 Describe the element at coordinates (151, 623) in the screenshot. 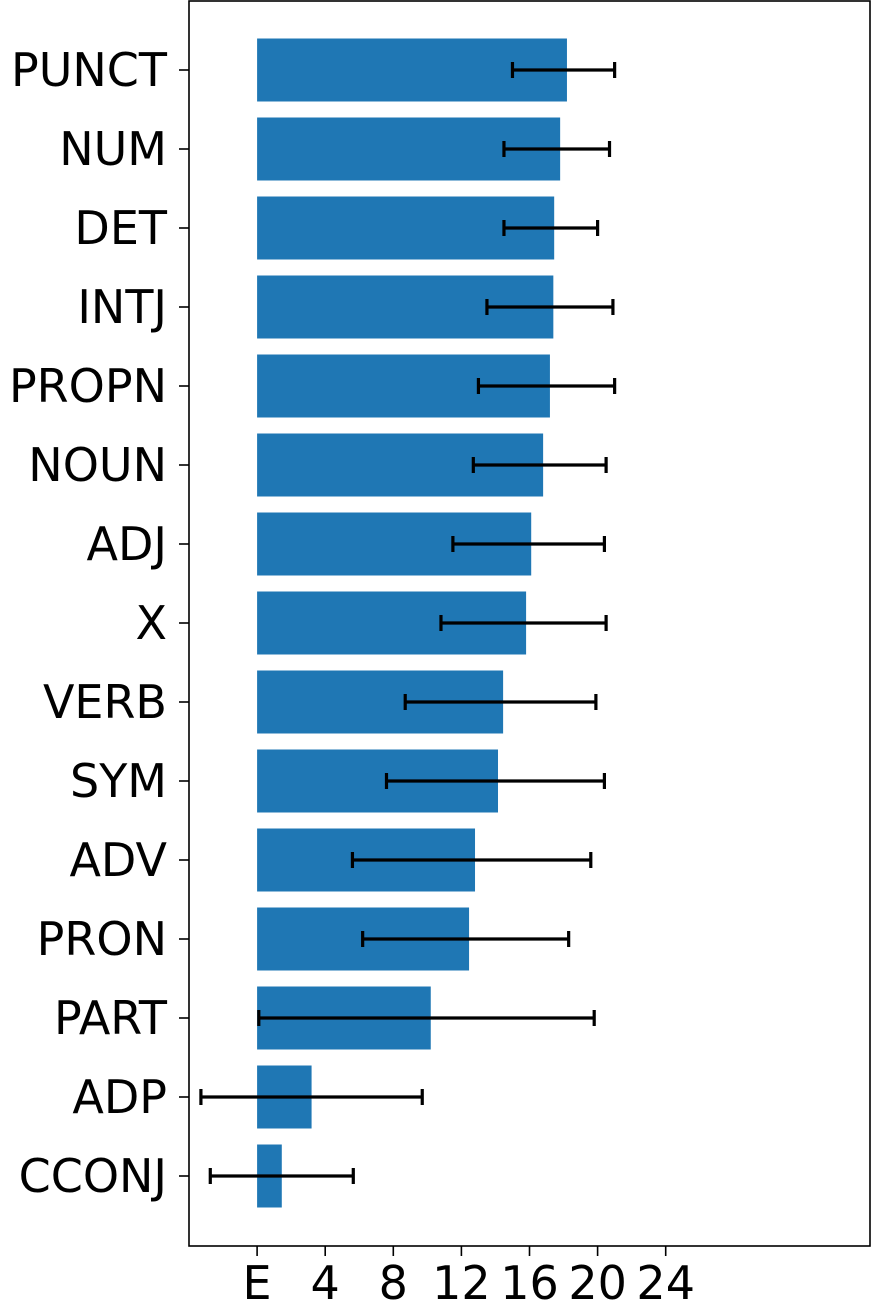

I see `y-tick-label-x: X` at that location.